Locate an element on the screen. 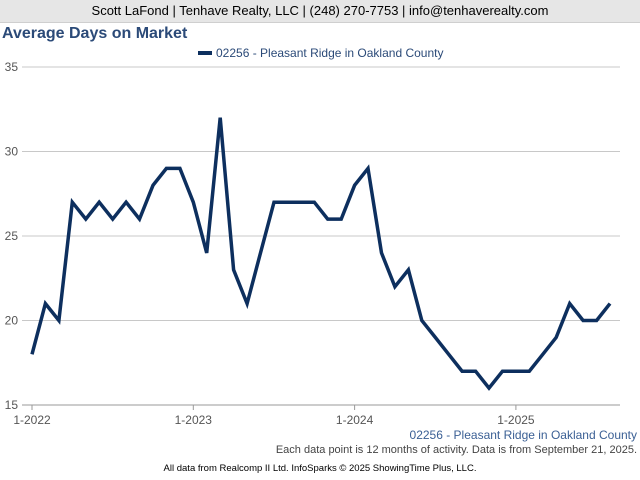  x-tick-label: 1-2025 is located at coordinates (516, 420).